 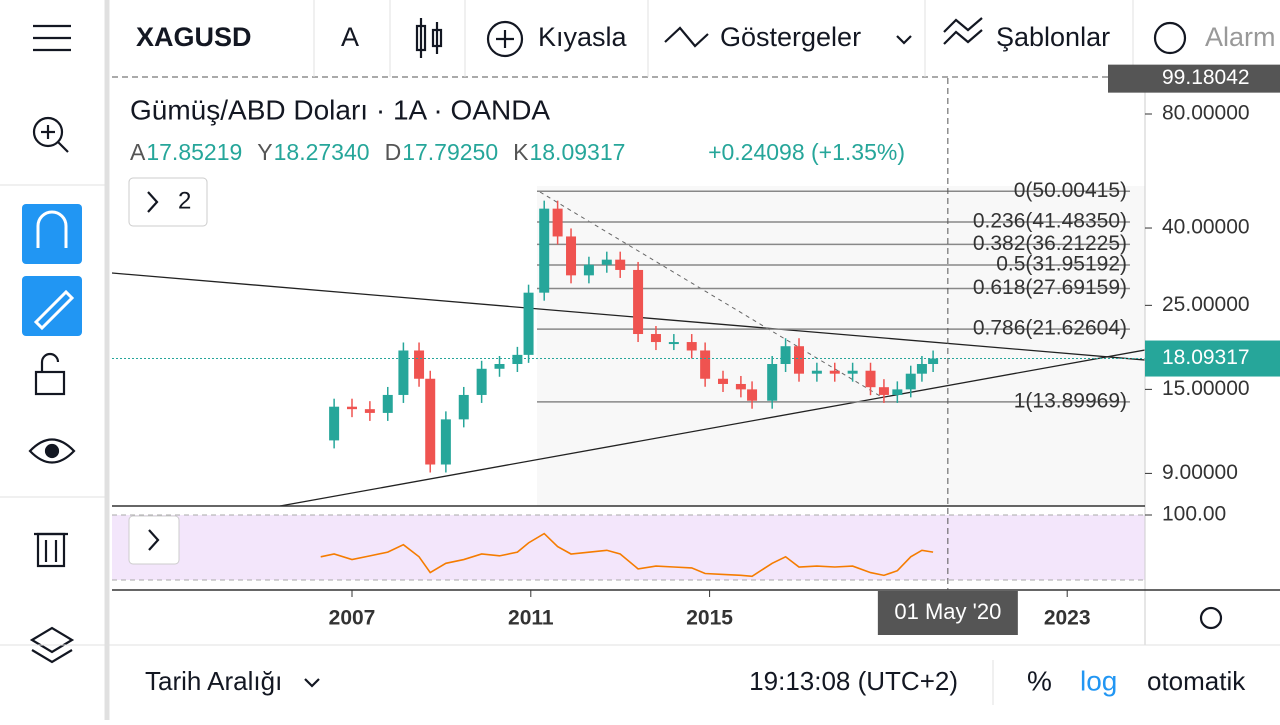 What do you see at coordinates (194, 37) in the screenshot?
I see `symbol: XAGUSD` at bounding box center [194, 37].